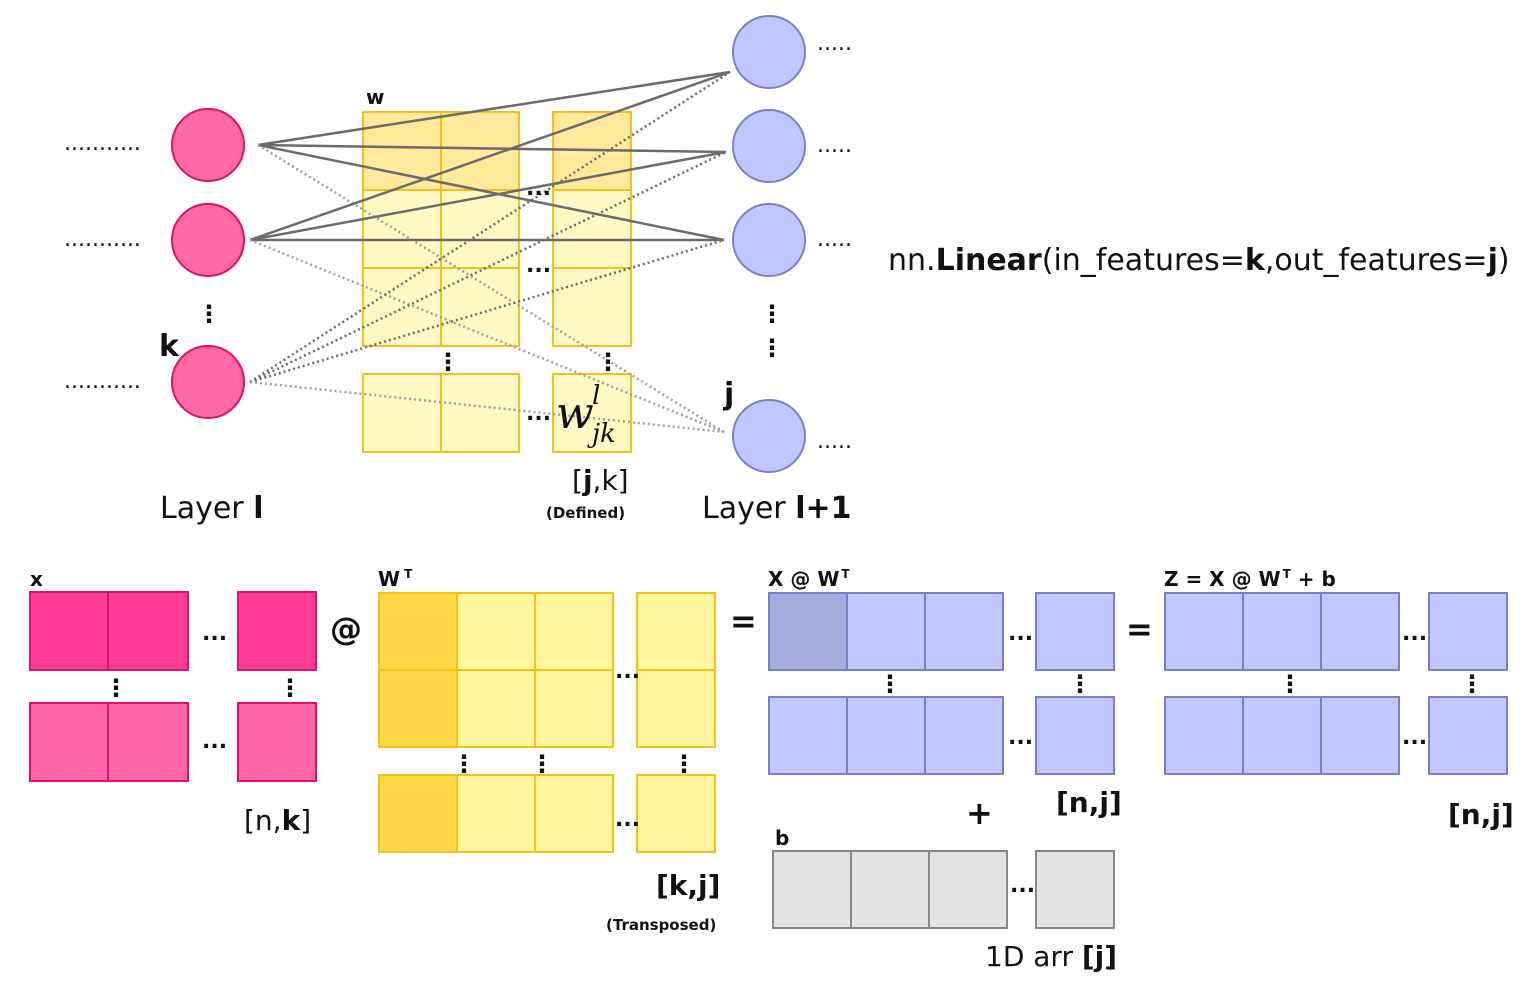 The width and height of the screenshot is (1539, 990). I want to click on shape-rest: ,k], so click(611, 480).